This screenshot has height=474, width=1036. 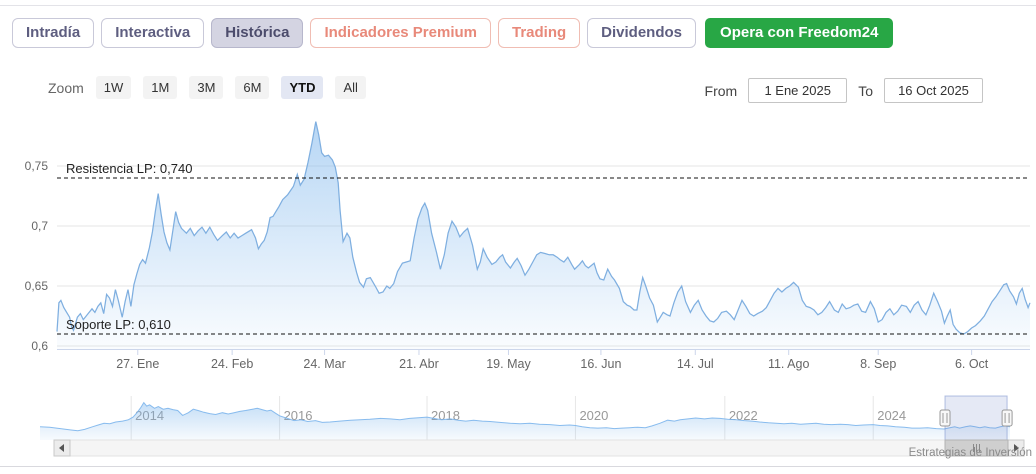 What do you see at coordinates (324, 364) in the screenshot?
I see `x-axis-label: 24. Mar` at bounding box center [324, 364].